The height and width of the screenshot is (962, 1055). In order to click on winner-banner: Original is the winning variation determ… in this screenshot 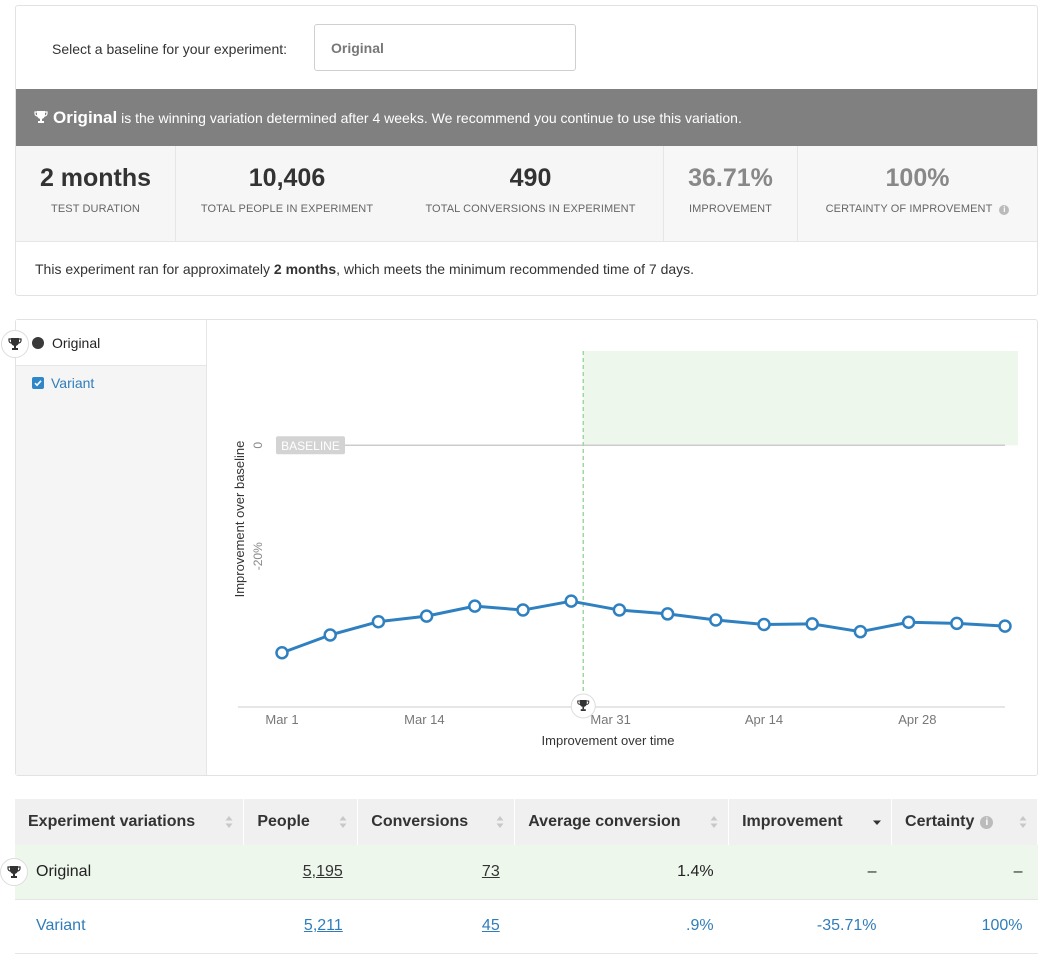, I will do `click(526, 117)`.